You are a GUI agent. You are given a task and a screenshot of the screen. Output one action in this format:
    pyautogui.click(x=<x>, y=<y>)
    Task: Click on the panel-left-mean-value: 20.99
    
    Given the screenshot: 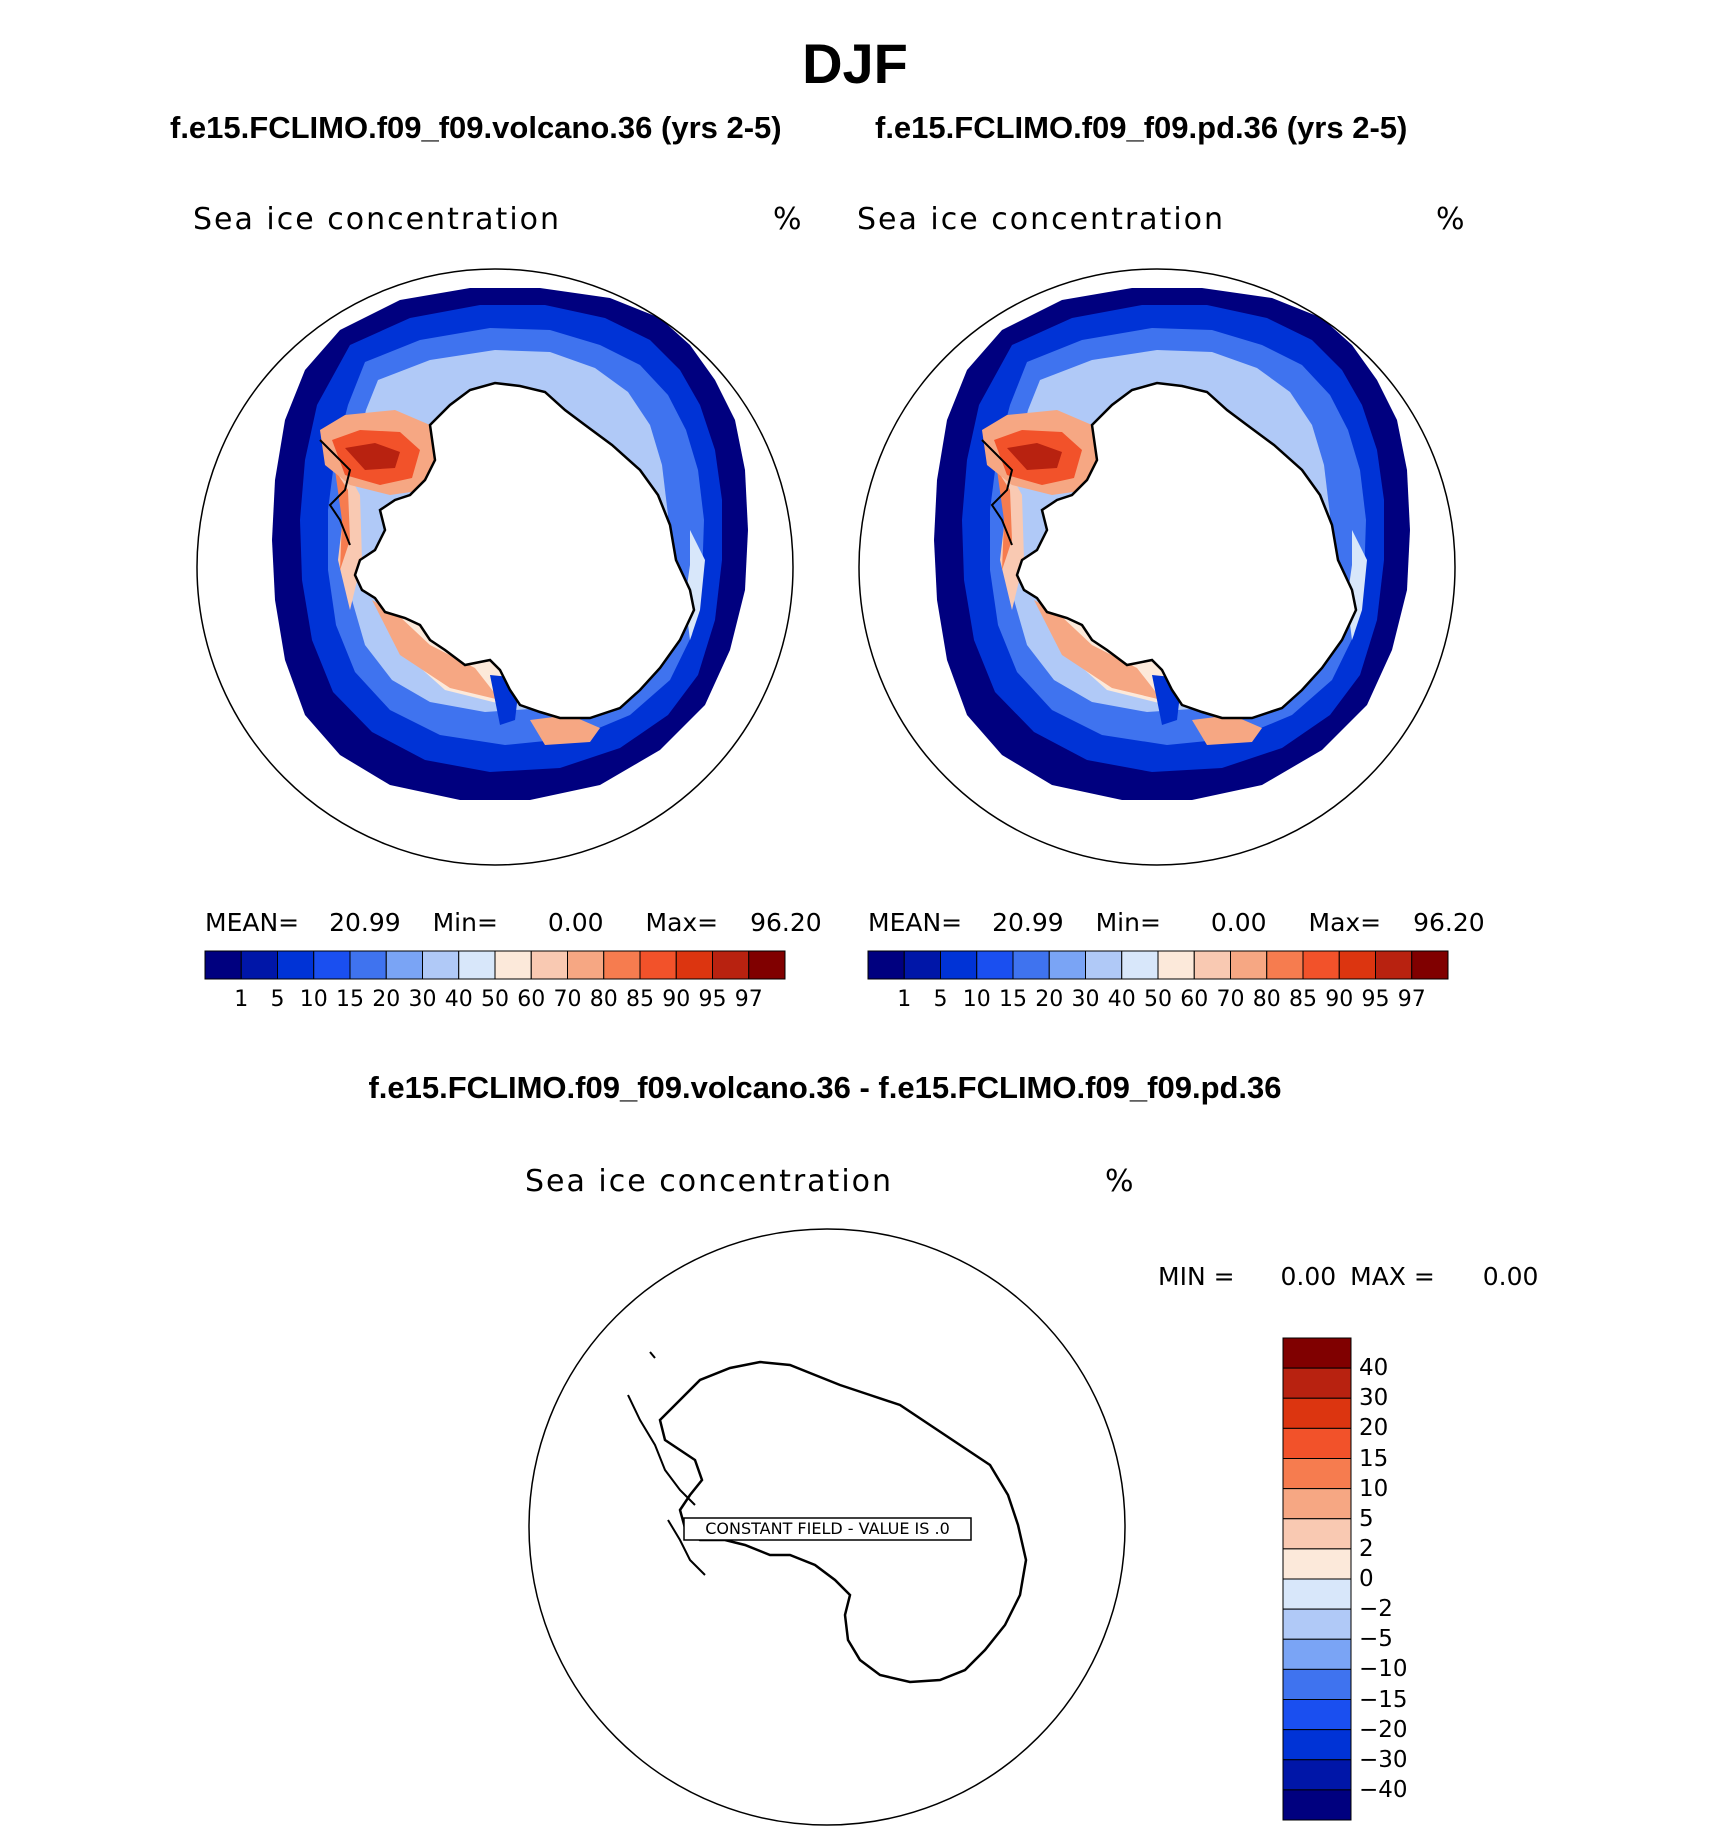 What is the action you would take?
    pyautogui.click(x=365, y=922)
    